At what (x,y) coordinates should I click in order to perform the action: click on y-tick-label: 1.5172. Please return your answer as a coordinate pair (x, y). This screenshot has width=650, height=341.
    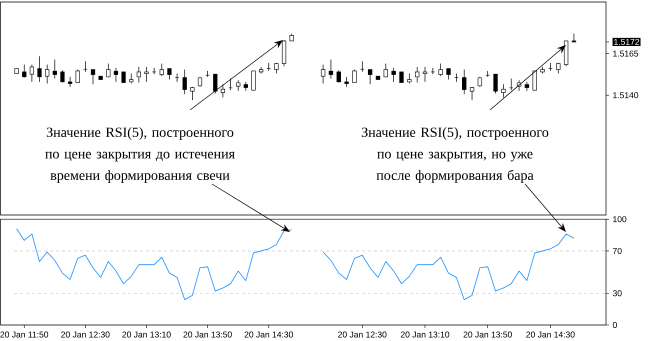
    Looking at the image, I should click on (627, 41).